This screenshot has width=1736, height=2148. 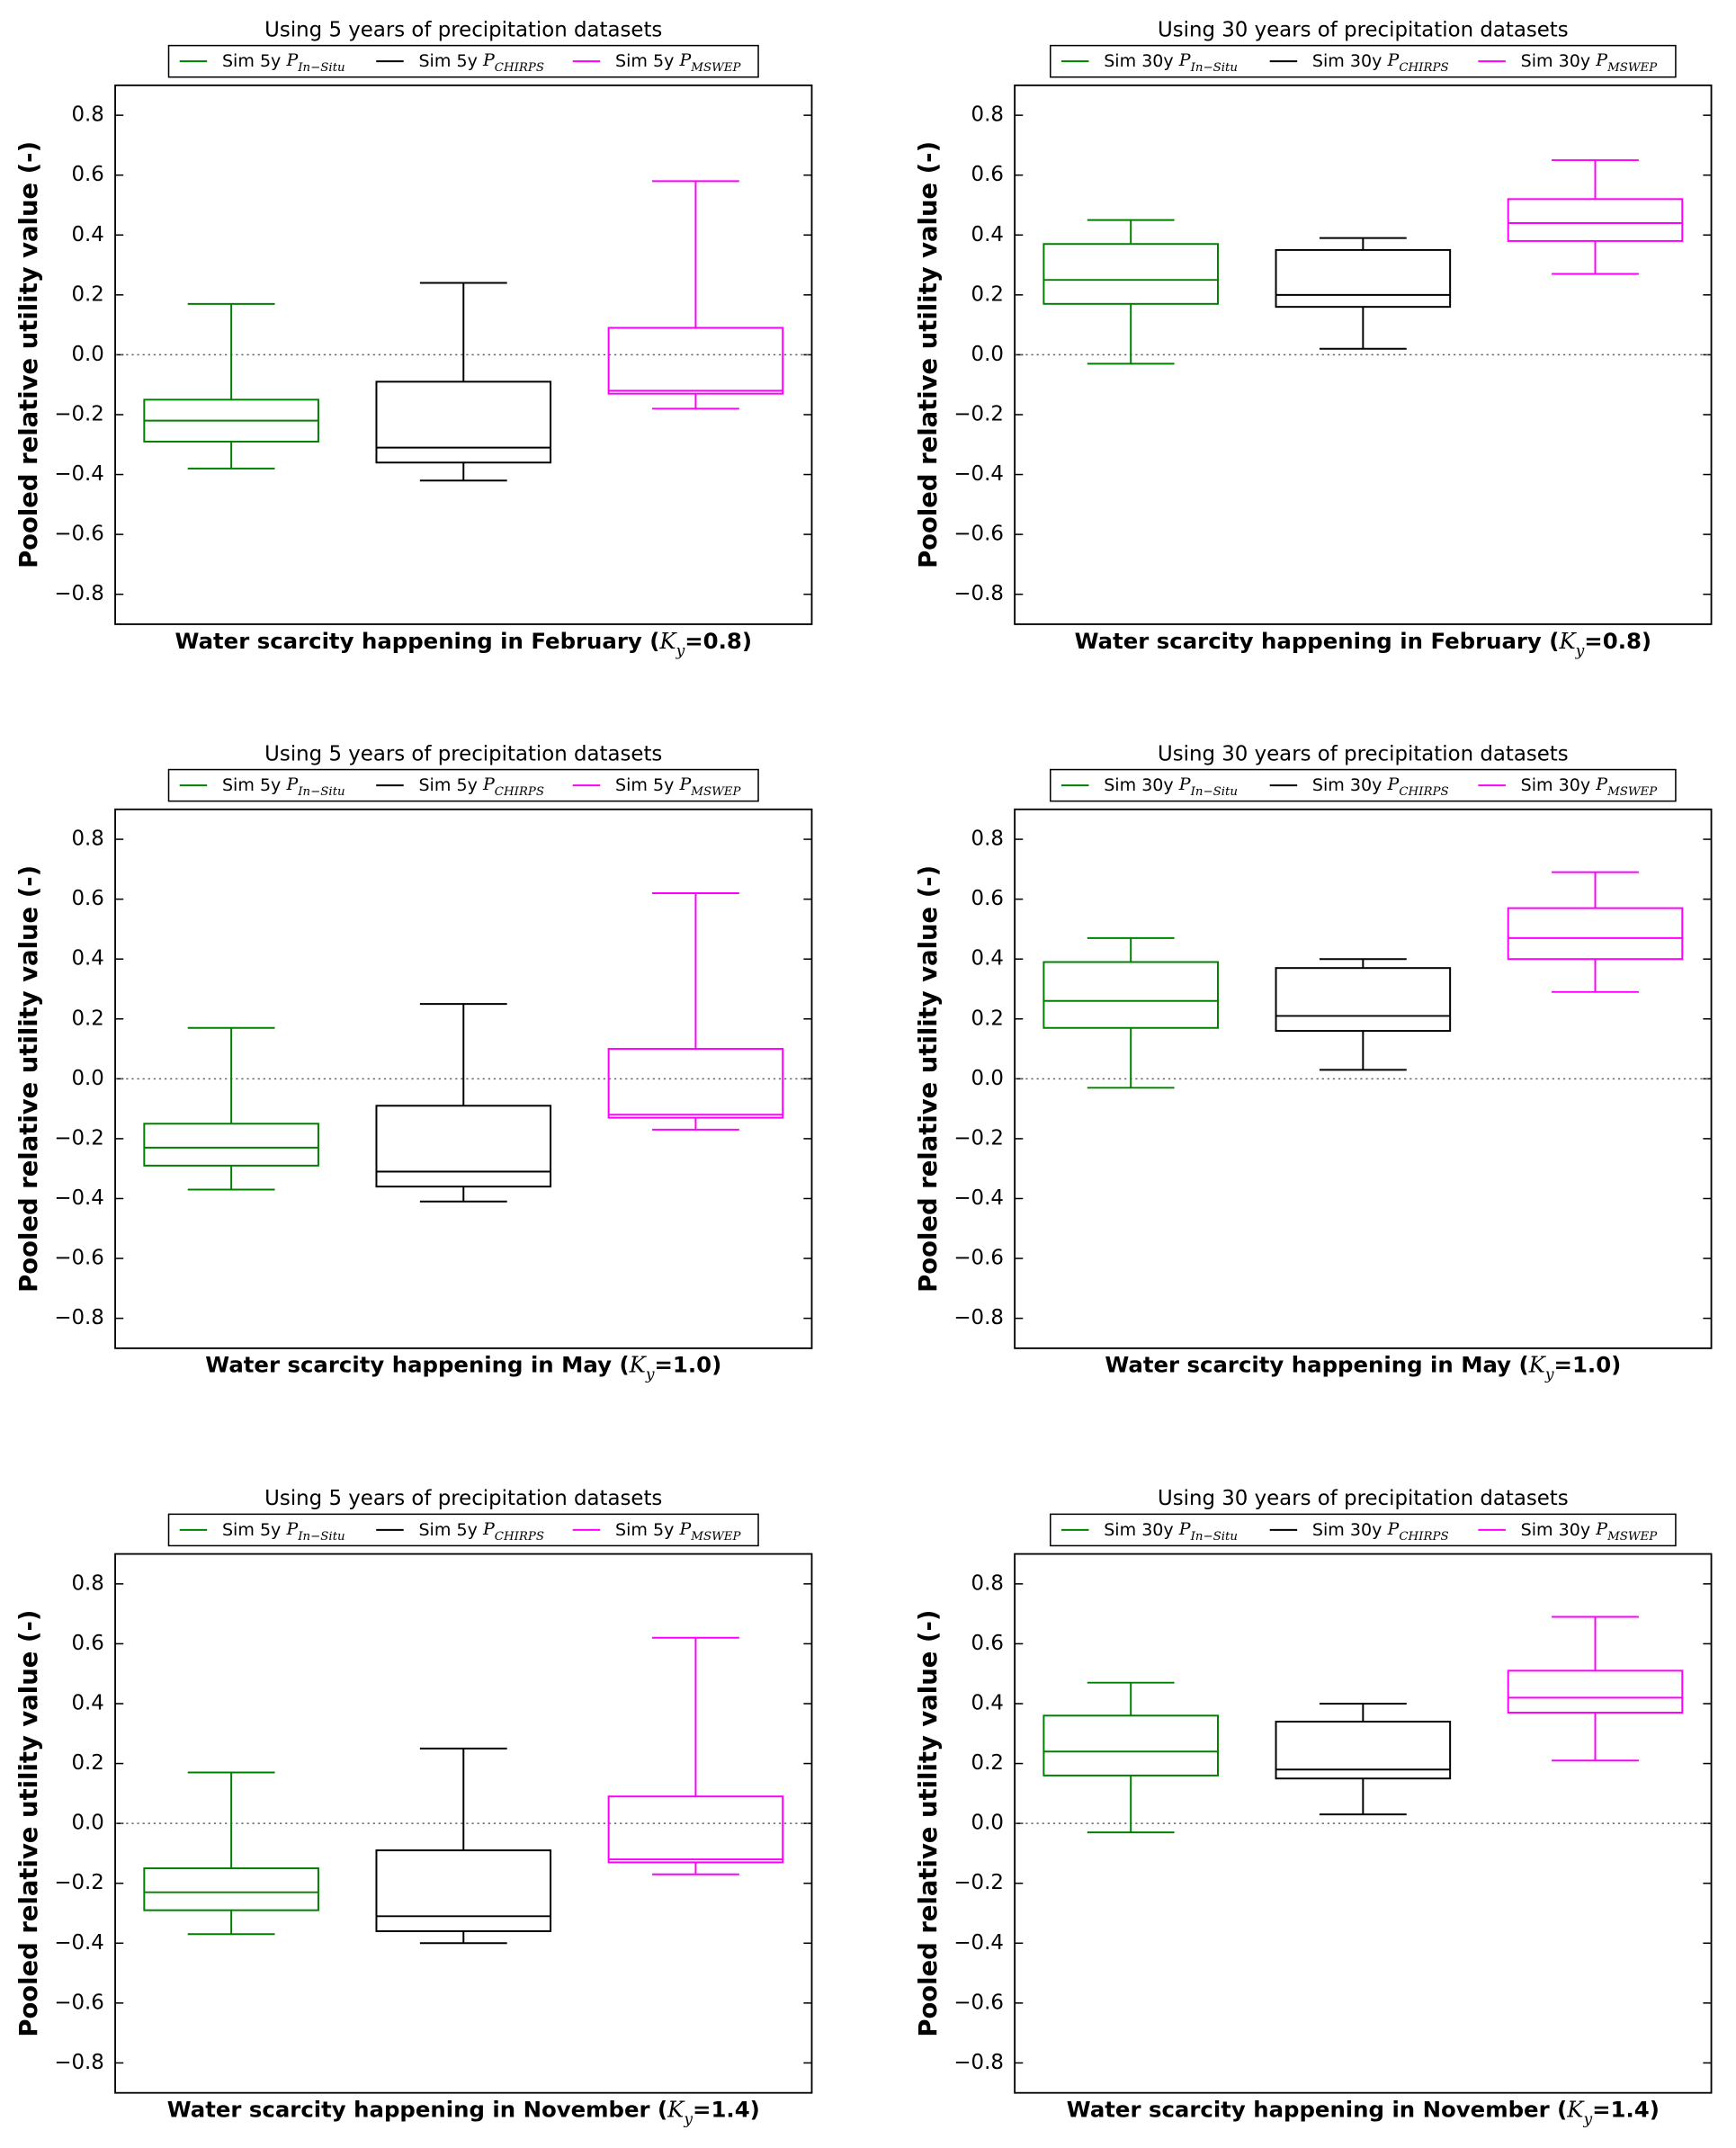 I want to click on legend-label: Sim 5y PCHIRPS, so click(x=481, y=1532).